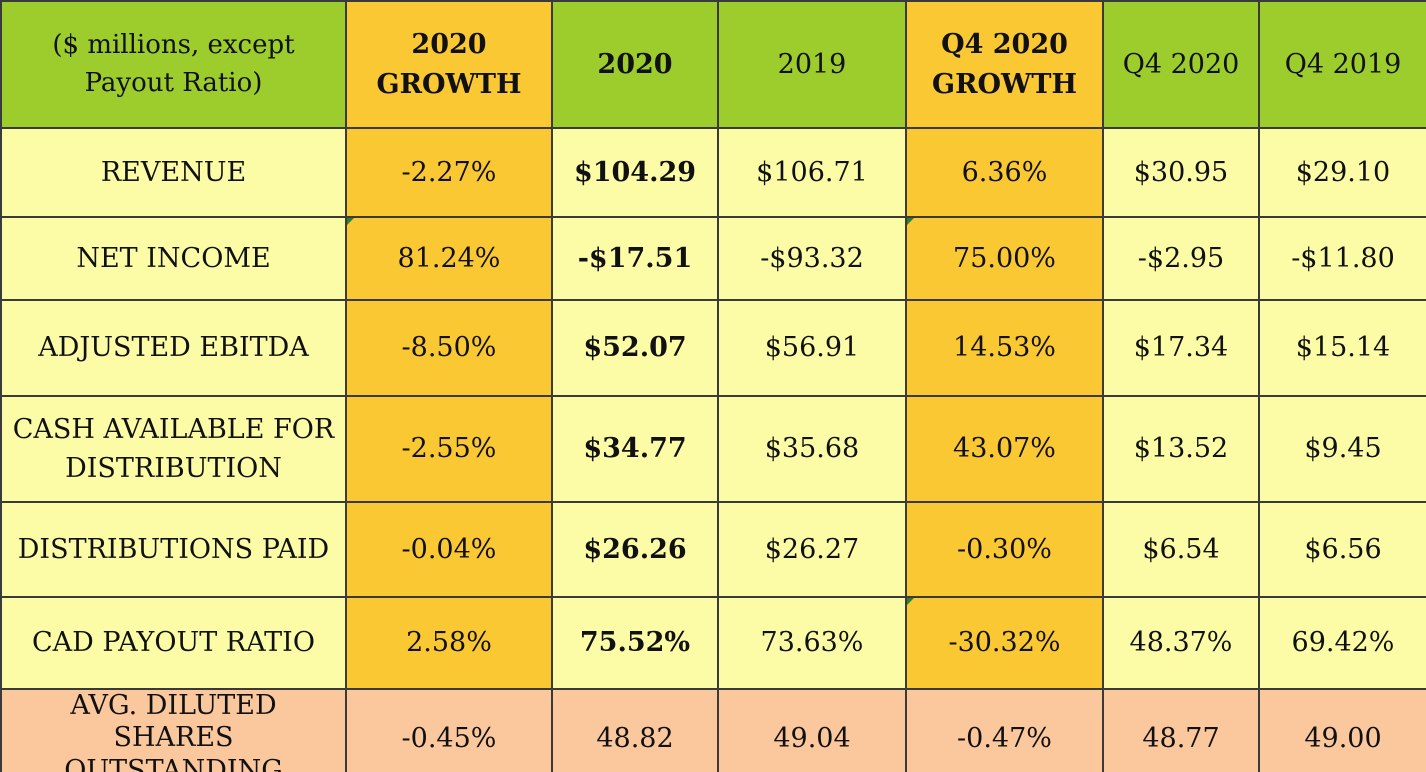 This screenshot has width=1426, height=772. I want to click on cell-q4-2019: 49.00, so click(1342, 729).